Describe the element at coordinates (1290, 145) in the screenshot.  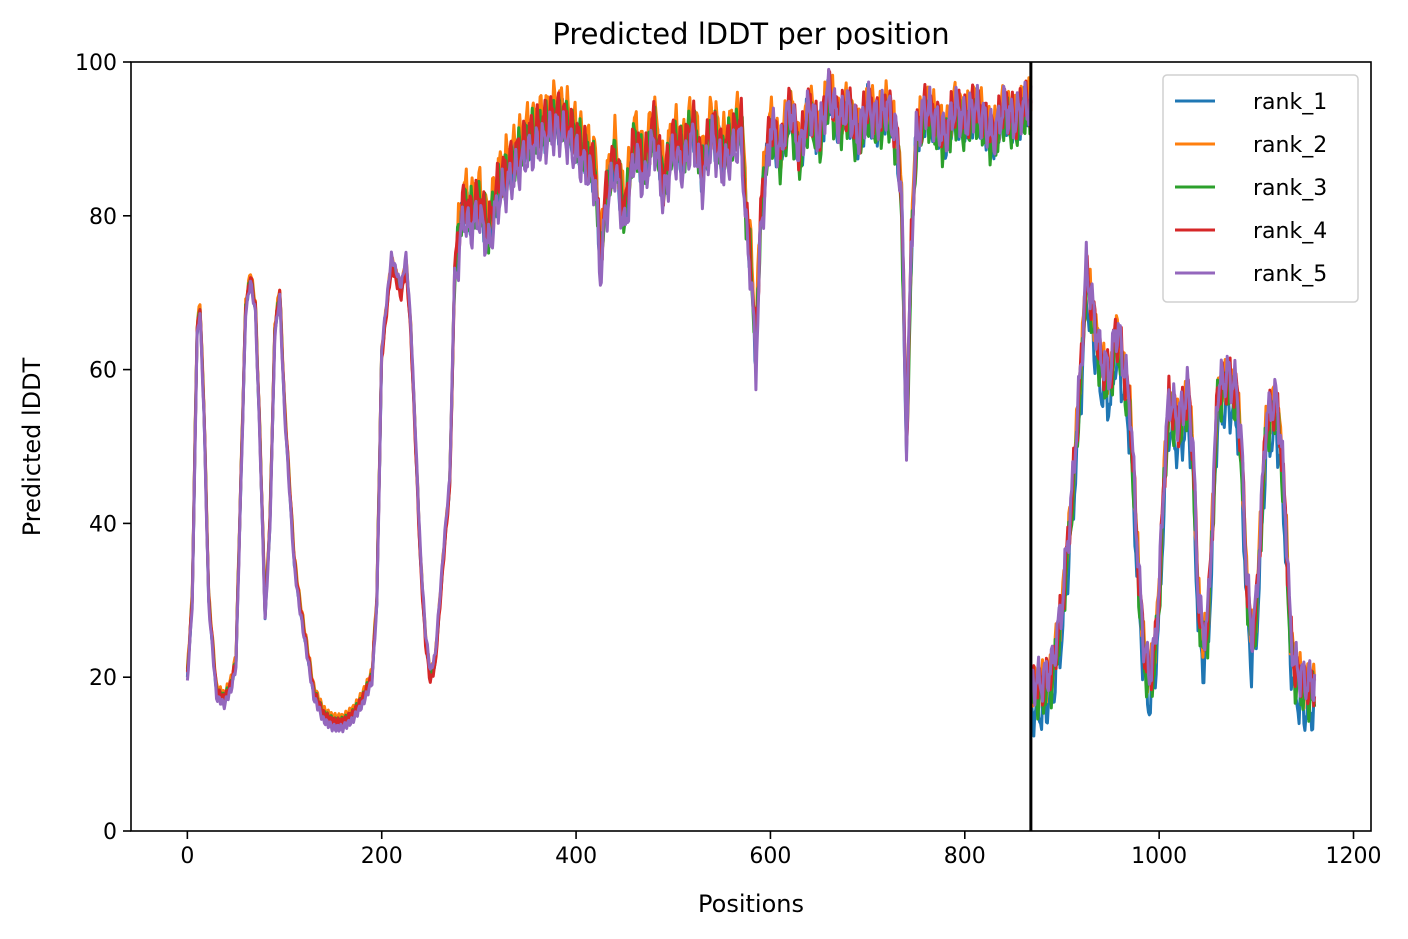
I see `legend-label-rank_2: rank_2` at that location.